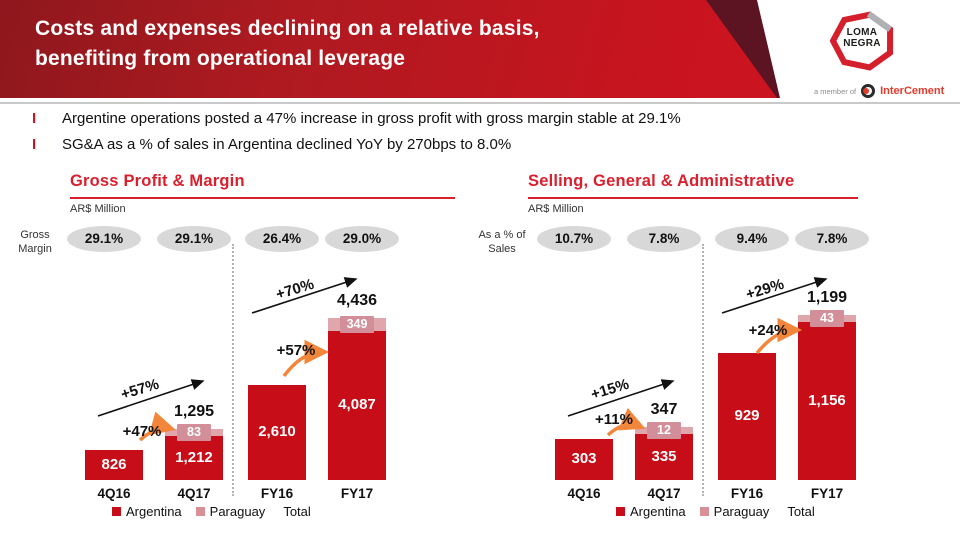 The image size is (960, 540). Describe the element at coordinates (664, 431) in the screenshot. I see `paraguay-value-chip: 12` at that location.